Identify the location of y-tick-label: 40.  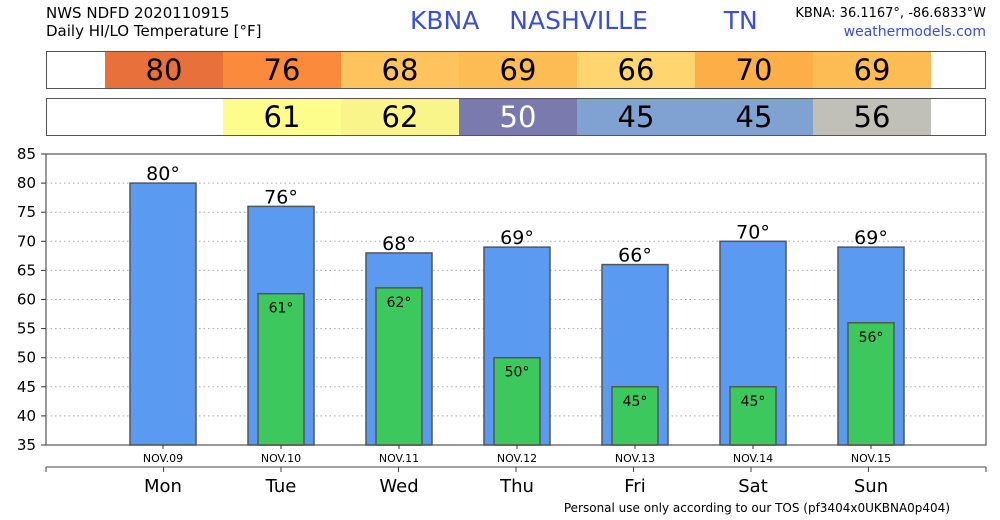
(26, 416).